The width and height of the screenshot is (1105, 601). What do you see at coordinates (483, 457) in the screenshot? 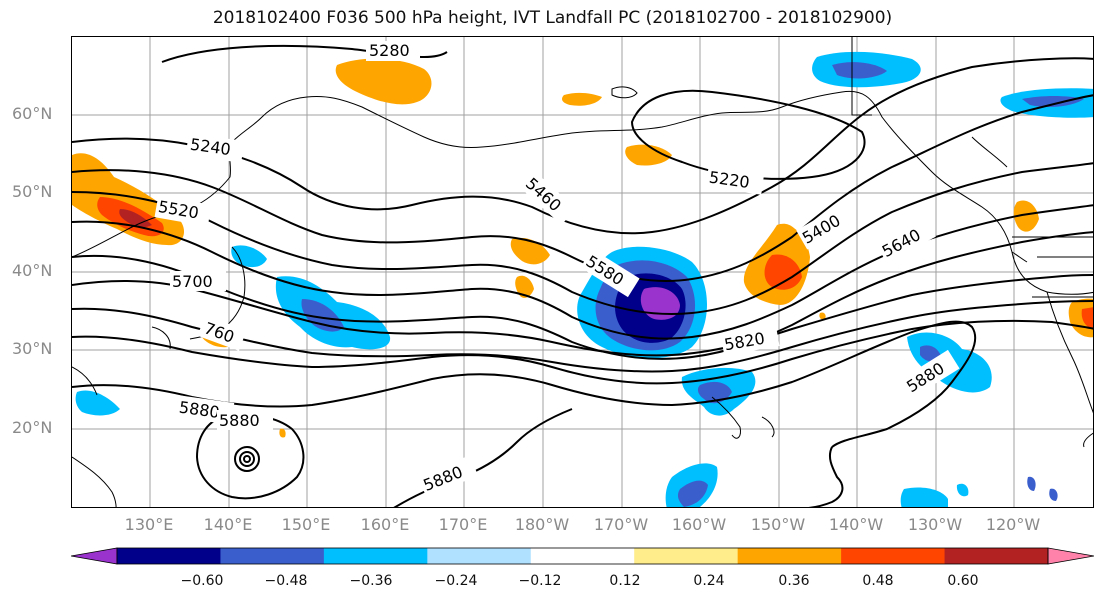
I see `contour-5880-c` at bounding box center [483, 457].